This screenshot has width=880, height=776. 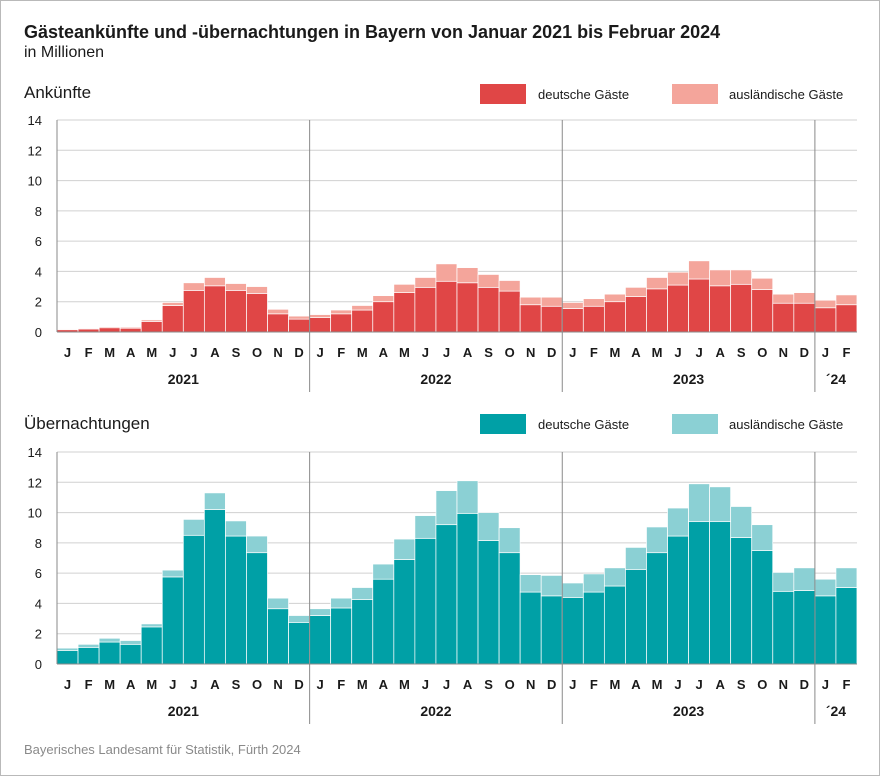 What do you see at coordinates (87, 423) in the screenshot?
I see `panel-title: Übernachtungen` at bounding box center [87, 423].